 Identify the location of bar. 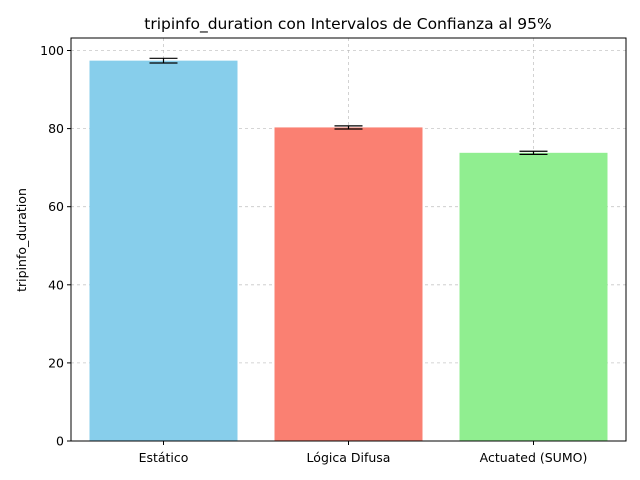
(533, 296).